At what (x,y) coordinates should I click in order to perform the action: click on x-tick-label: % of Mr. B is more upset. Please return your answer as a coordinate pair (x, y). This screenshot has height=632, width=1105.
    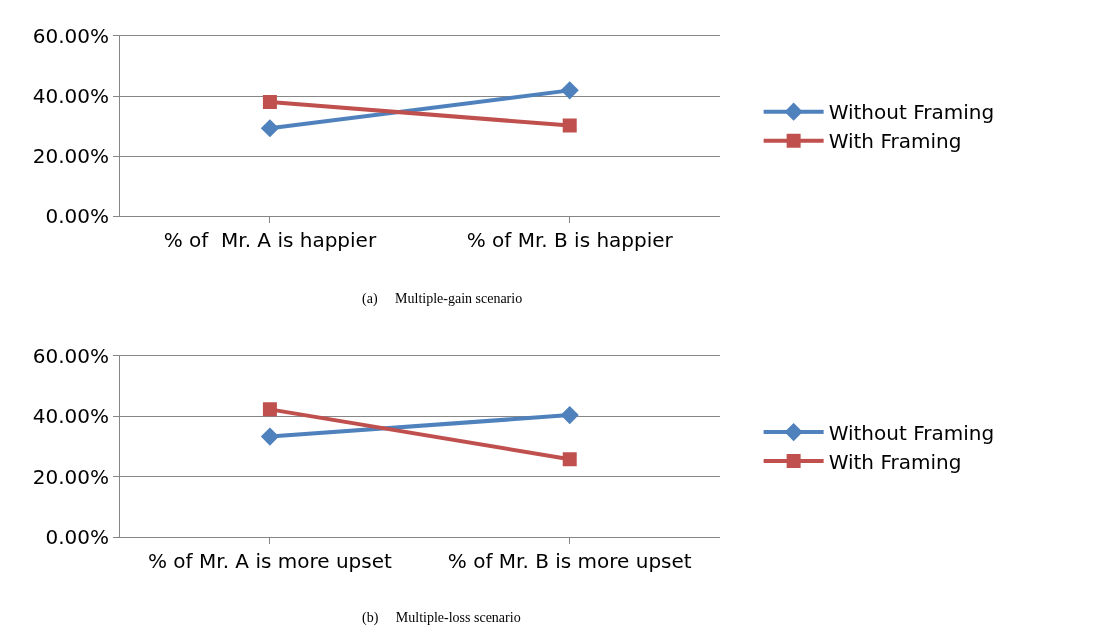
    Looking at the image, I should click on (569, 561).